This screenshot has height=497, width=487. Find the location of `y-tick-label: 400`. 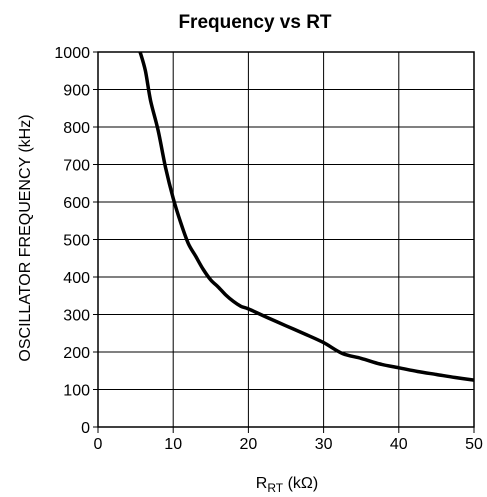

y-tick-label: 400 is located at coordinates (76, 278).